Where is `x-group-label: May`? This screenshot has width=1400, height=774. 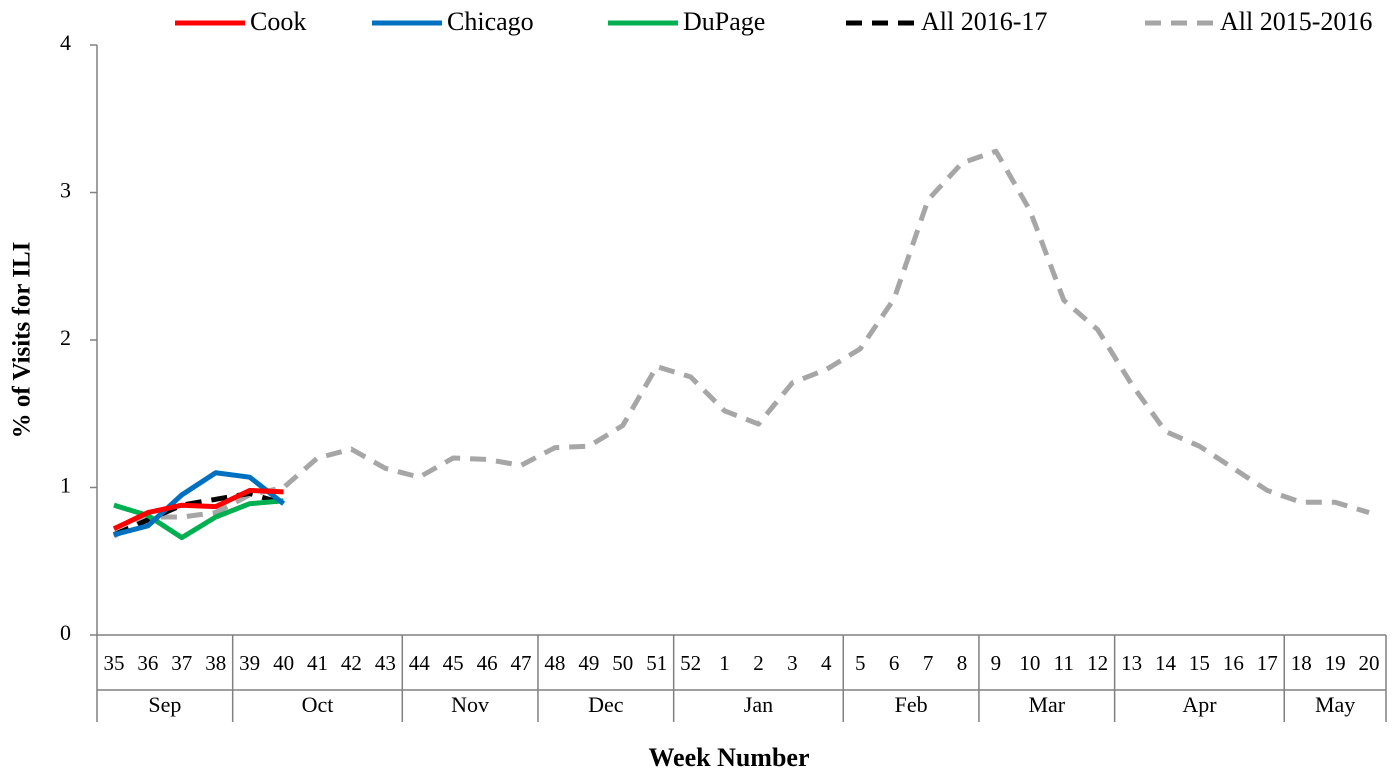 x-group-label: May is located at coordinates (1335, 704).